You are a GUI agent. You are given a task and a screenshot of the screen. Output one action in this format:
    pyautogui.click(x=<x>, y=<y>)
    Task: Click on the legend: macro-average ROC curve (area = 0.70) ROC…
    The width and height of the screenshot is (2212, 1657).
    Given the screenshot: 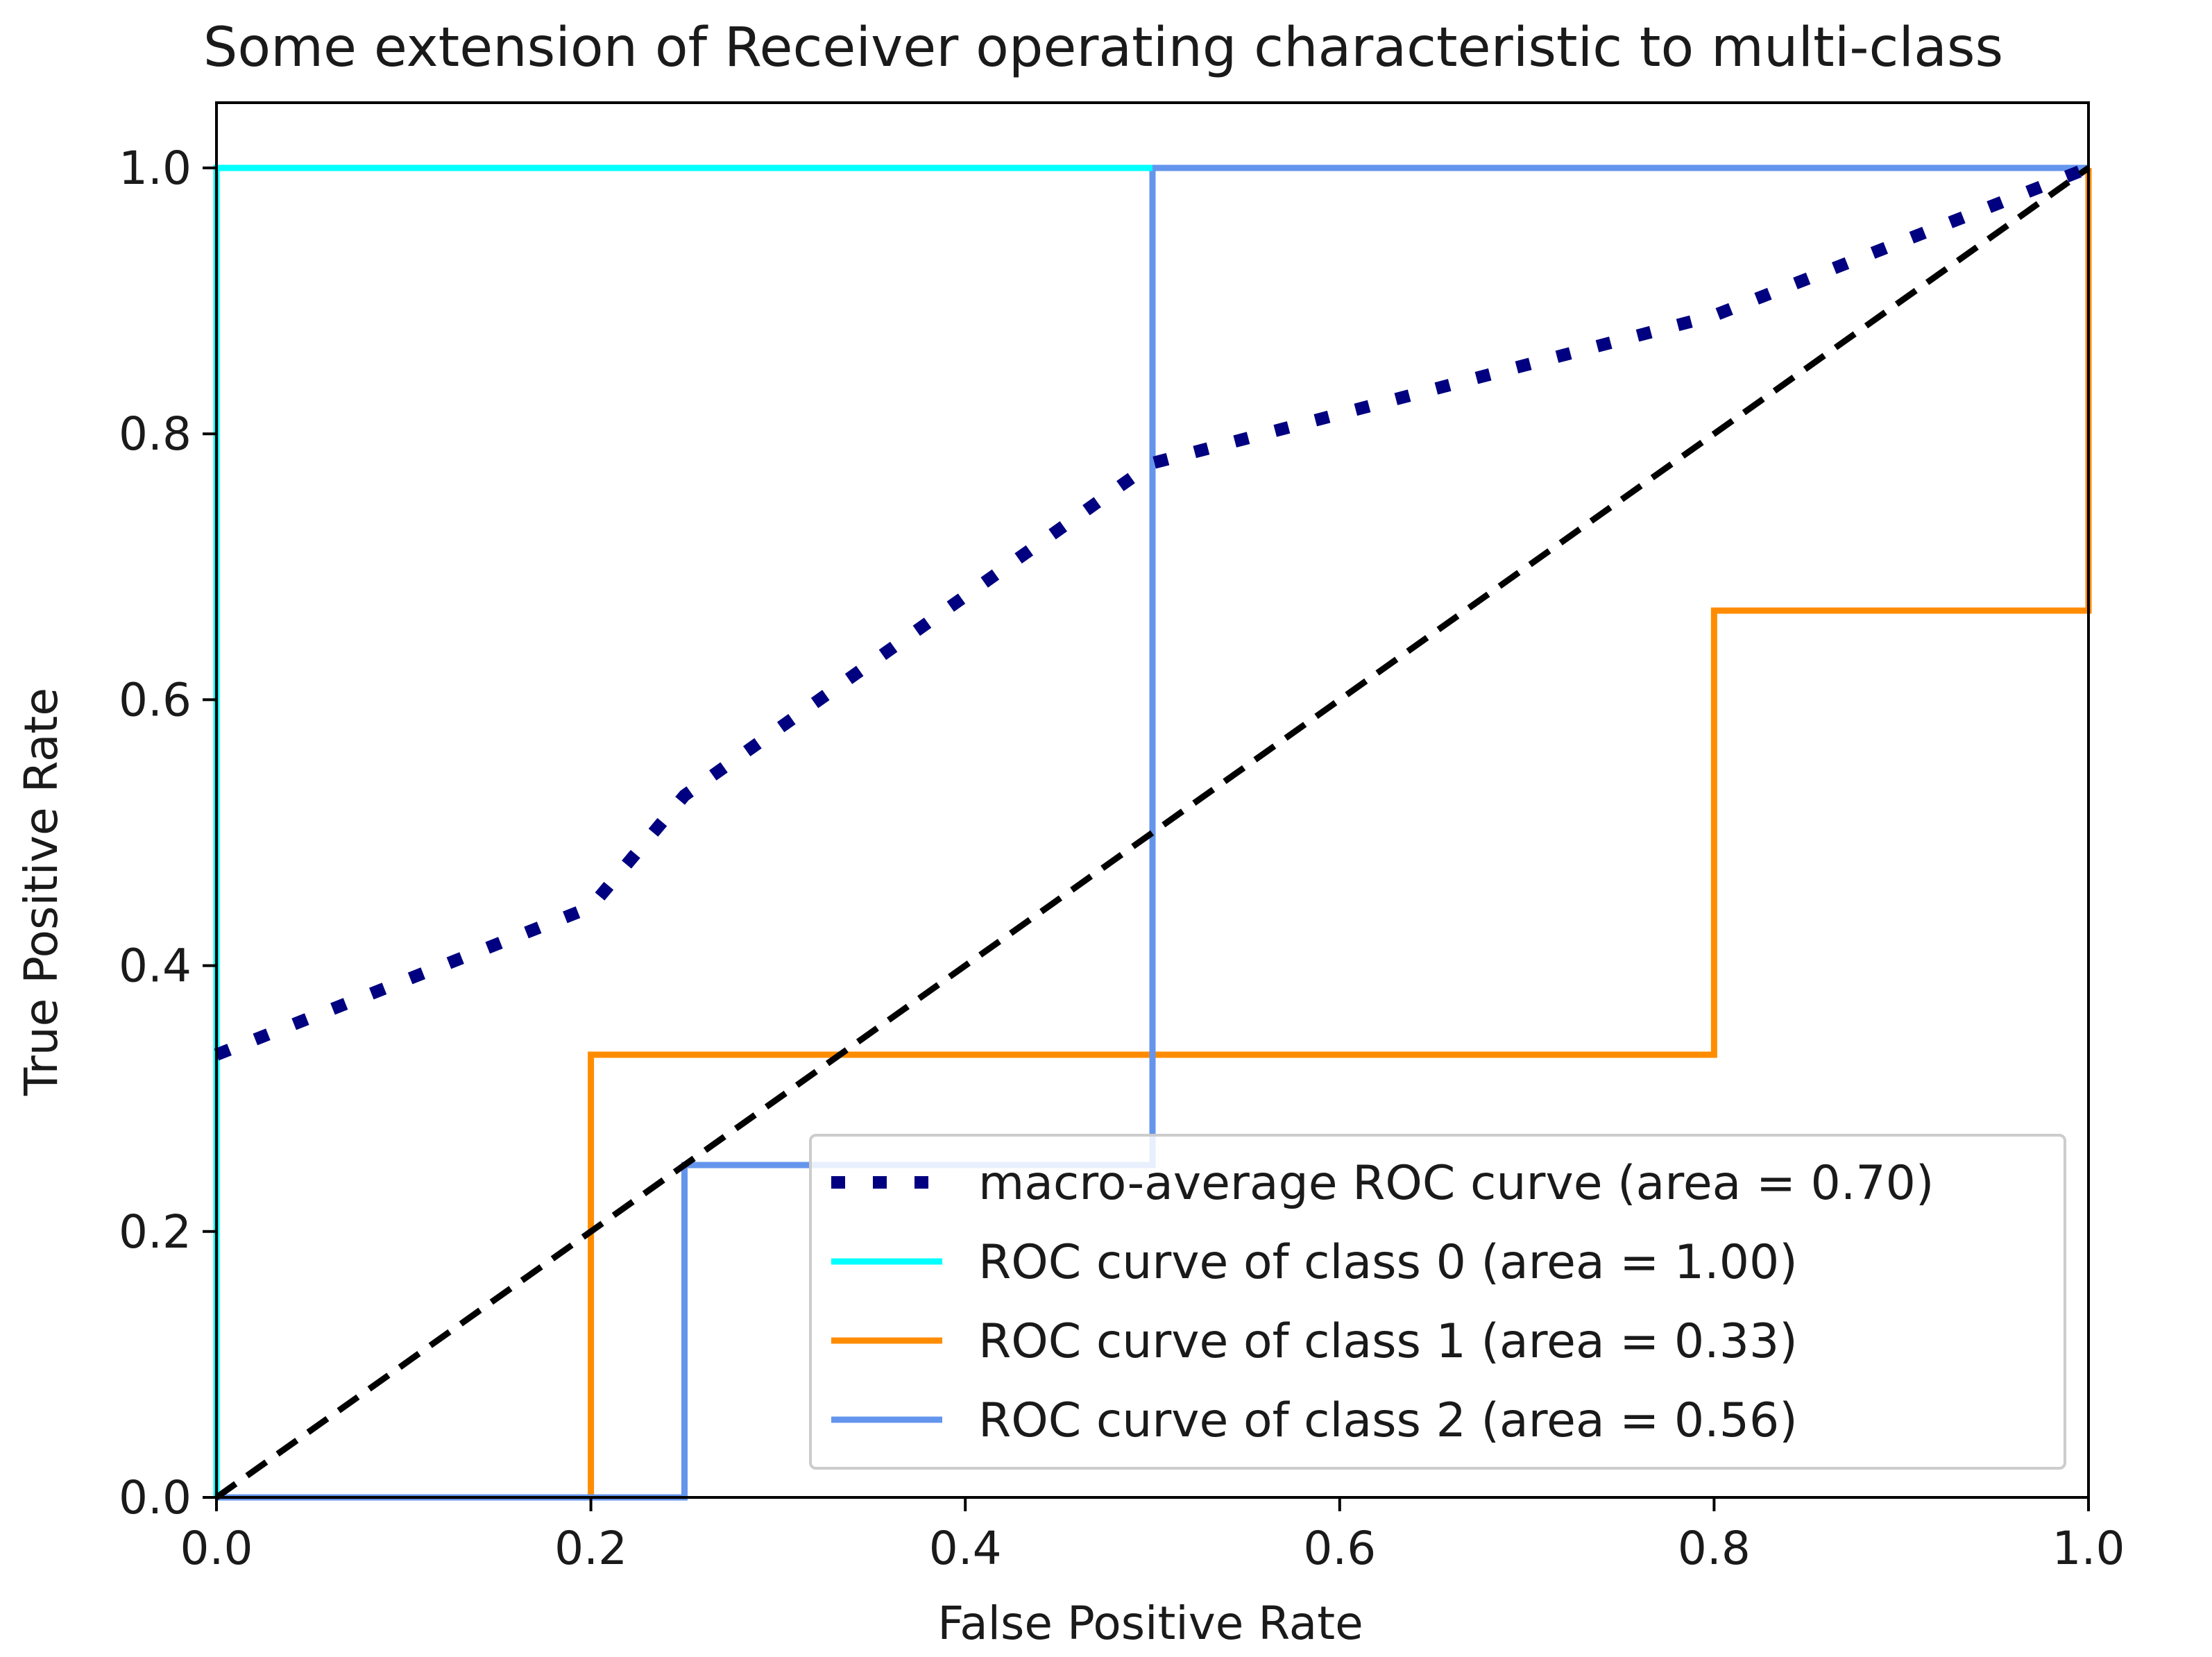 What is the action you would take?
    pyautogui.click(x=1437, y=1302)
    